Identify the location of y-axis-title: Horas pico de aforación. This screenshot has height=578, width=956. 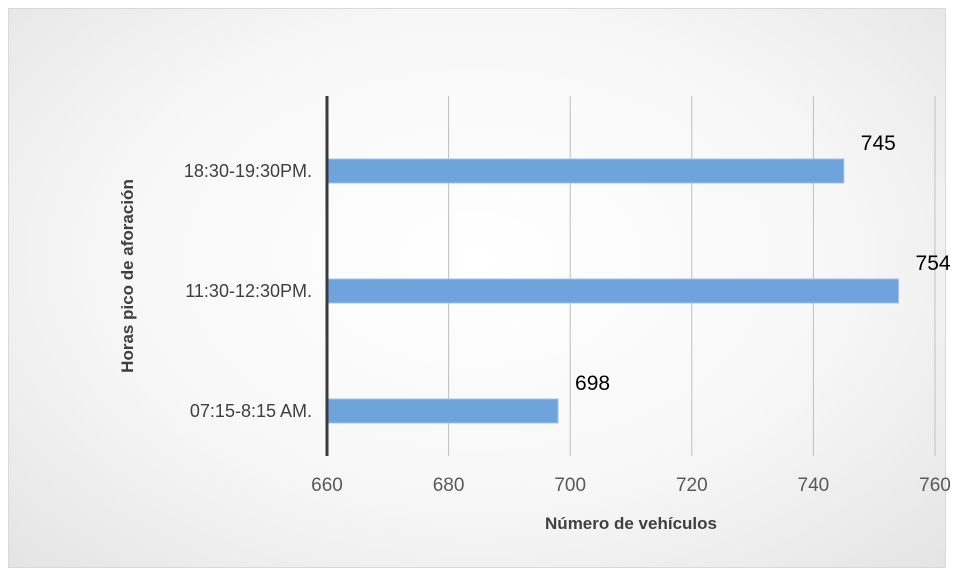
(127, 276).